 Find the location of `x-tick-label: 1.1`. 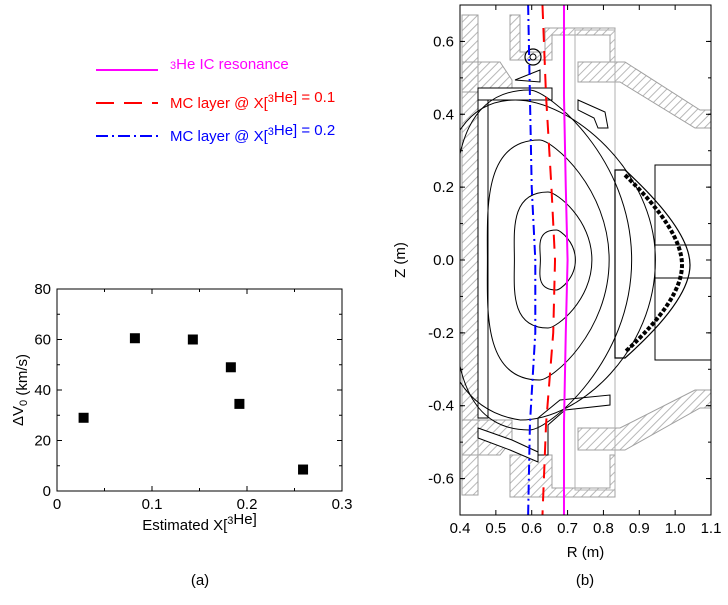

x-tick-label: 1.1 is located at coordinates (711, 528).